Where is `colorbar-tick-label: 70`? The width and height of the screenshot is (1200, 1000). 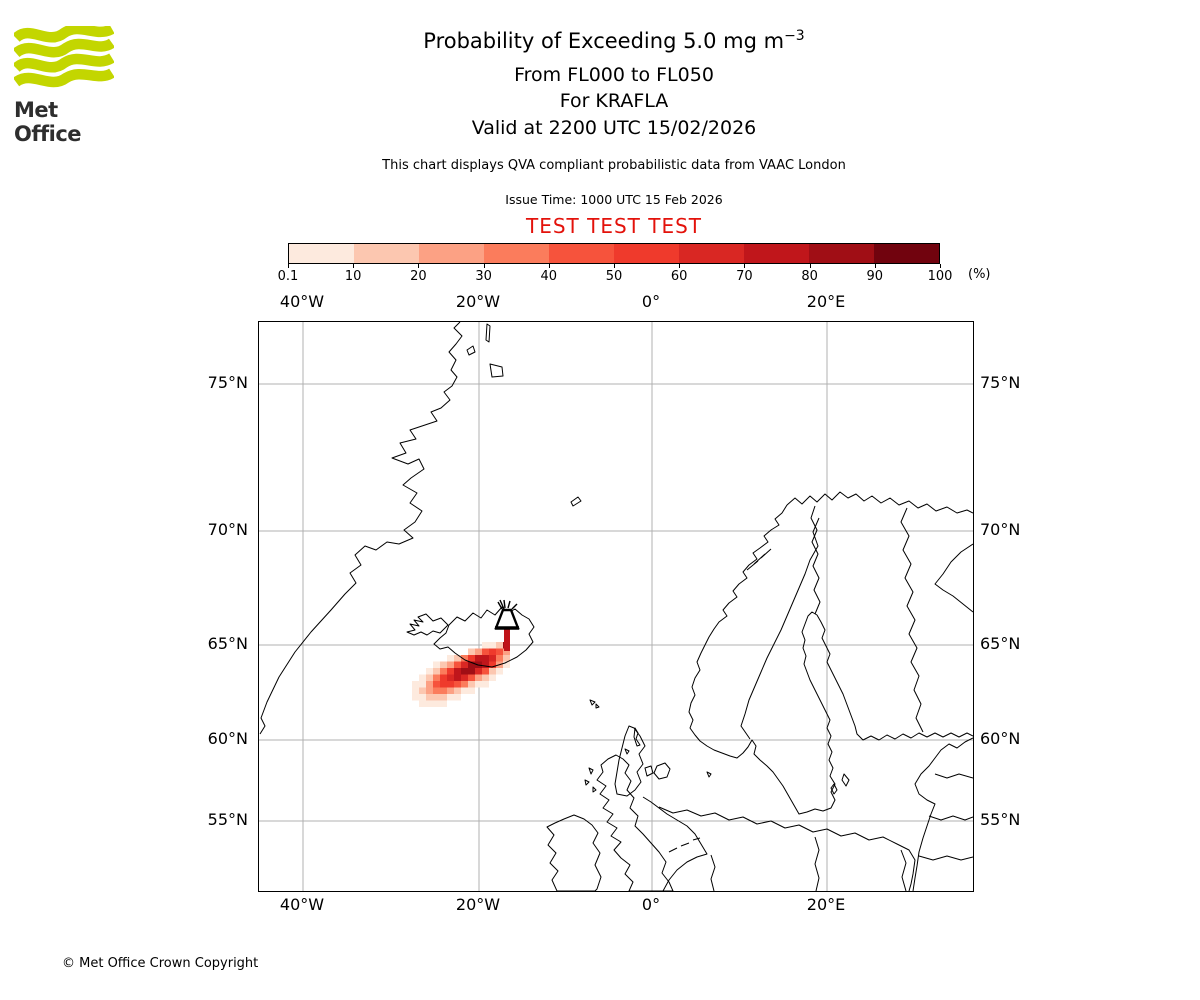 colorbar-tick-label: 70 is located at coordinates (744, 276).